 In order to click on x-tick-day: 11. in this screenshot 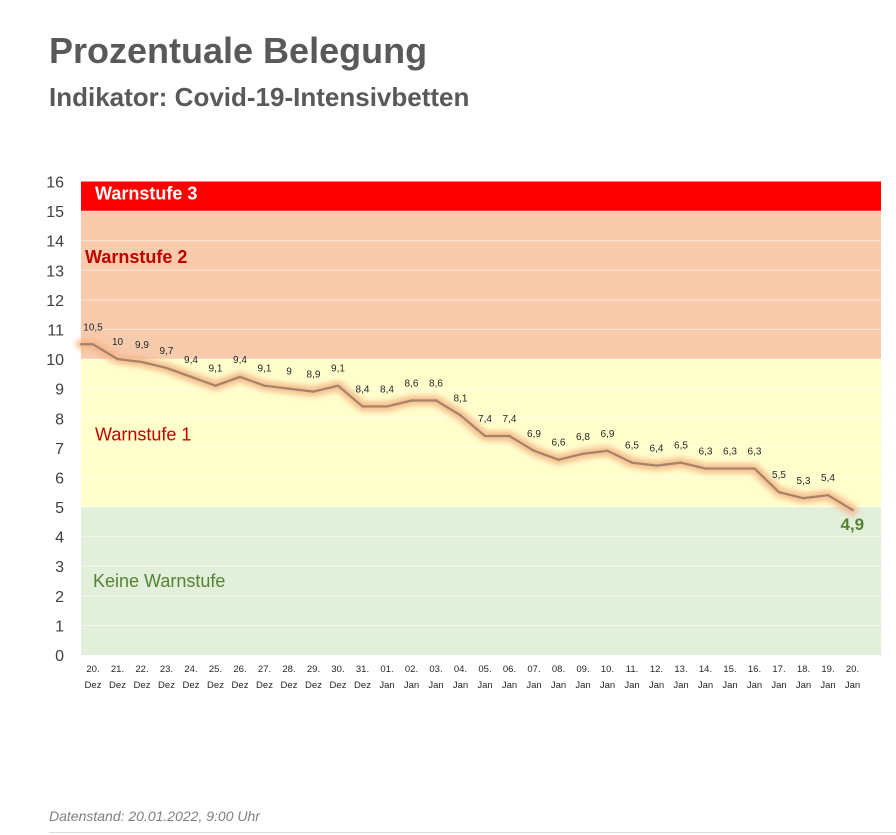, I will do `click(632, 669)`.